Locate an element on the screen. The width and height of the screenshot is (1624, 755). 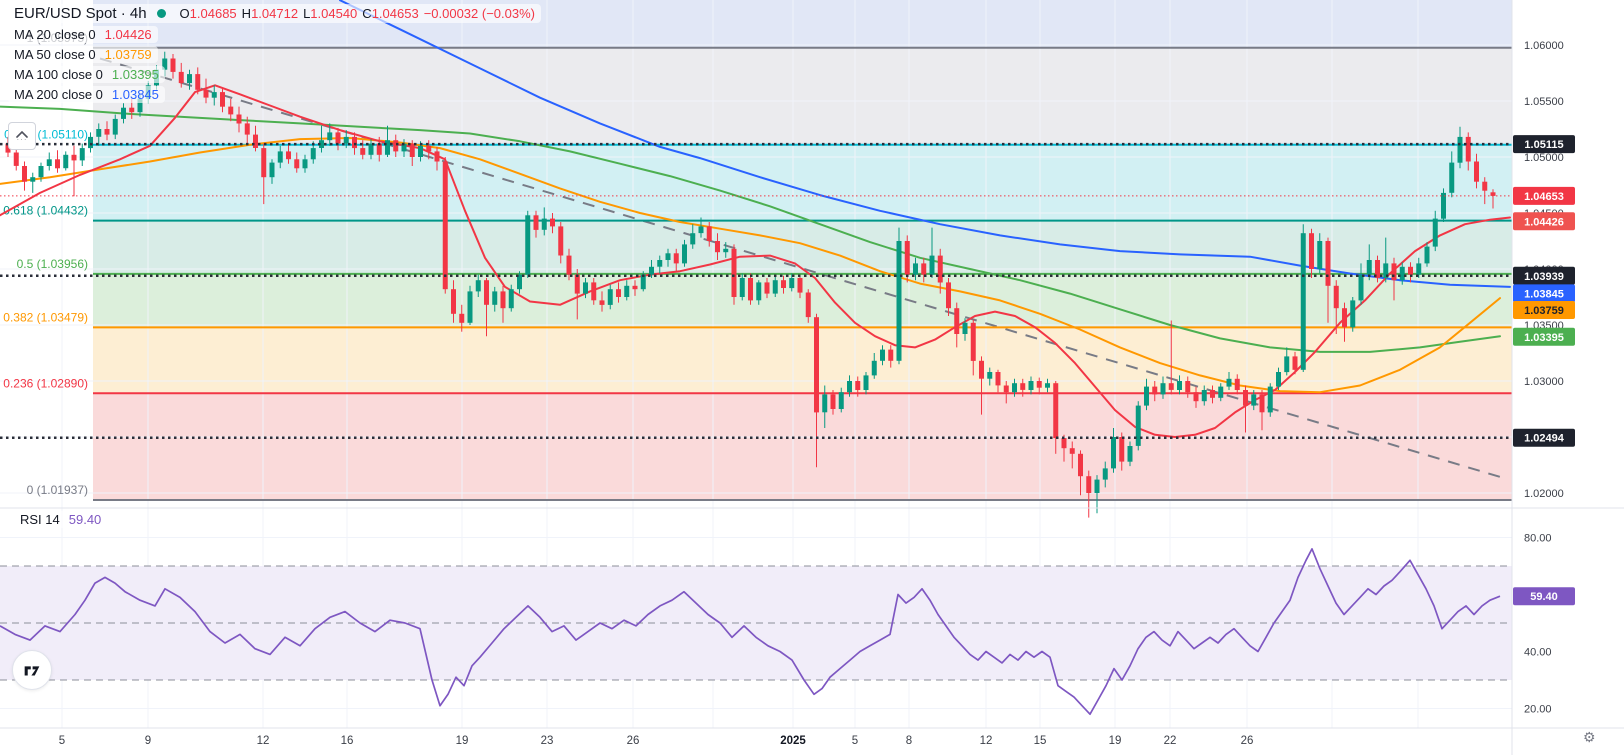
low-label: L is located at coordinates (307, 13).